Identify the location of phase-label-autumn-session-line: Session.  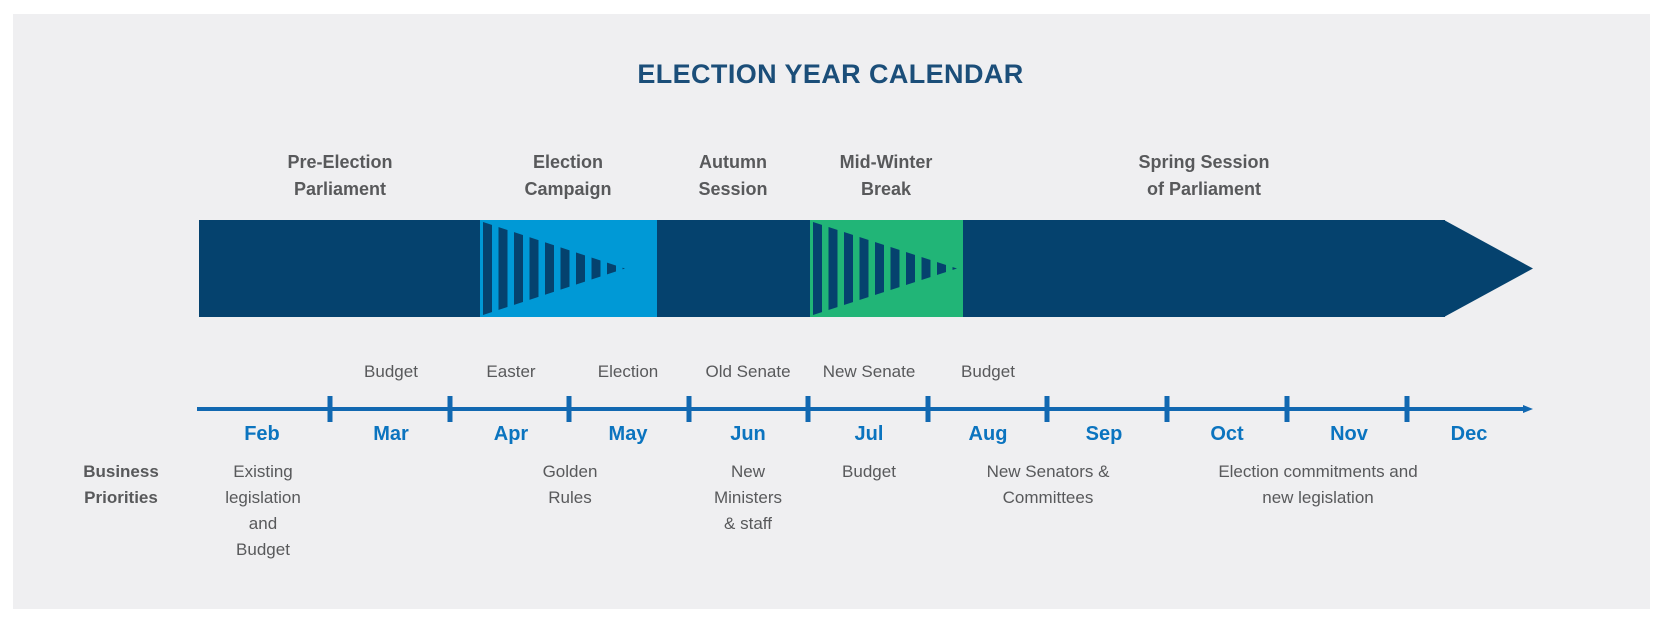
(733, 189).